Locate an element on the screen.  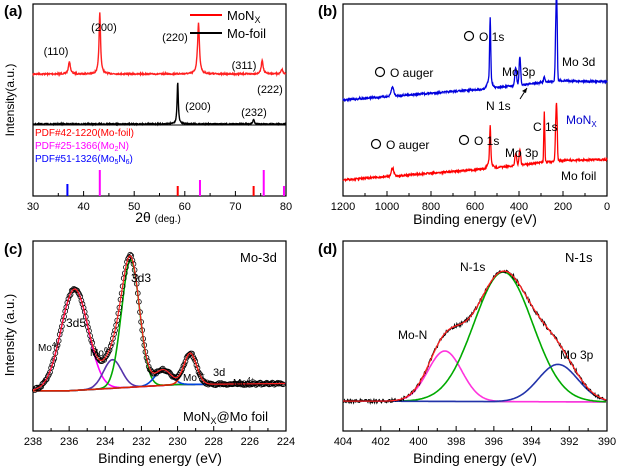
label-mo6-right: Mo6+ is located at coordinates (194, 378).